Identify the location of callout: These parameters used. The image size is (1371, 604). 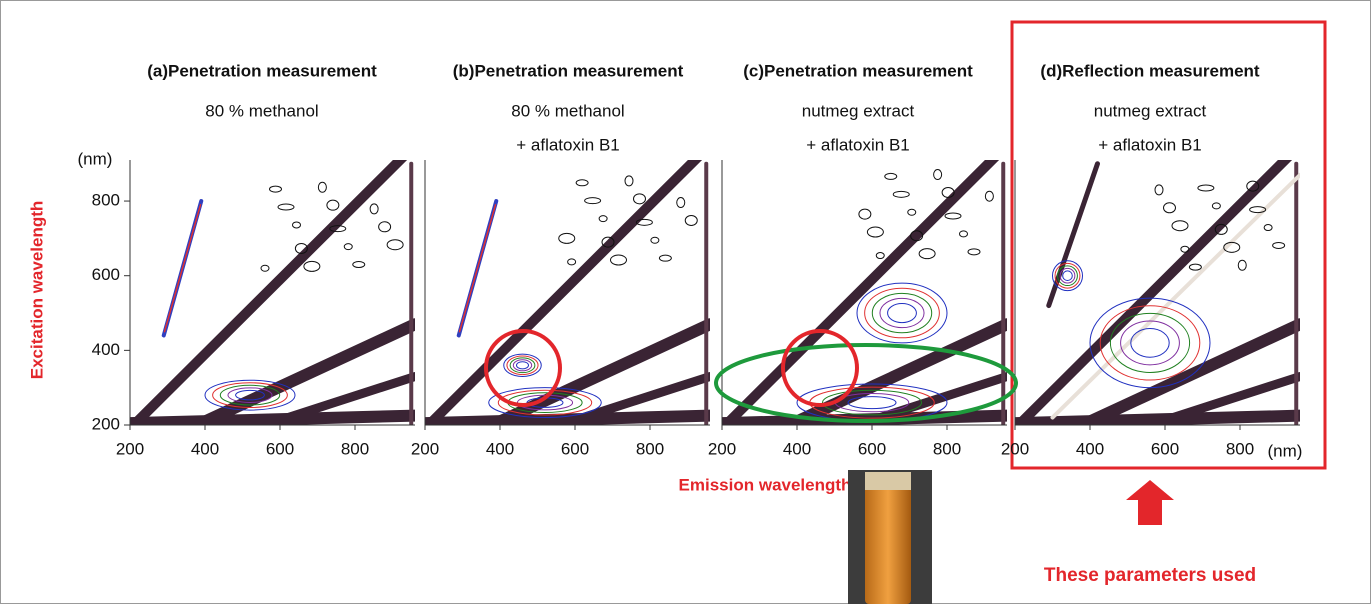
(1150, 575).